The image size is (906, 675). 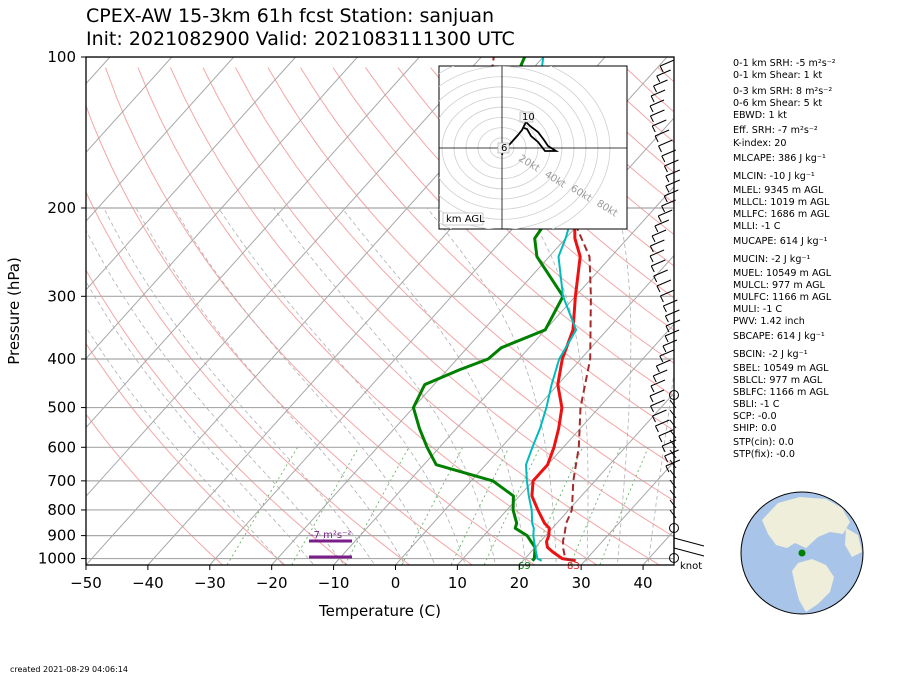 I want to click on index-line: 0-1 km SRH: -5 m²s⁻², so click(x=784, y=63).